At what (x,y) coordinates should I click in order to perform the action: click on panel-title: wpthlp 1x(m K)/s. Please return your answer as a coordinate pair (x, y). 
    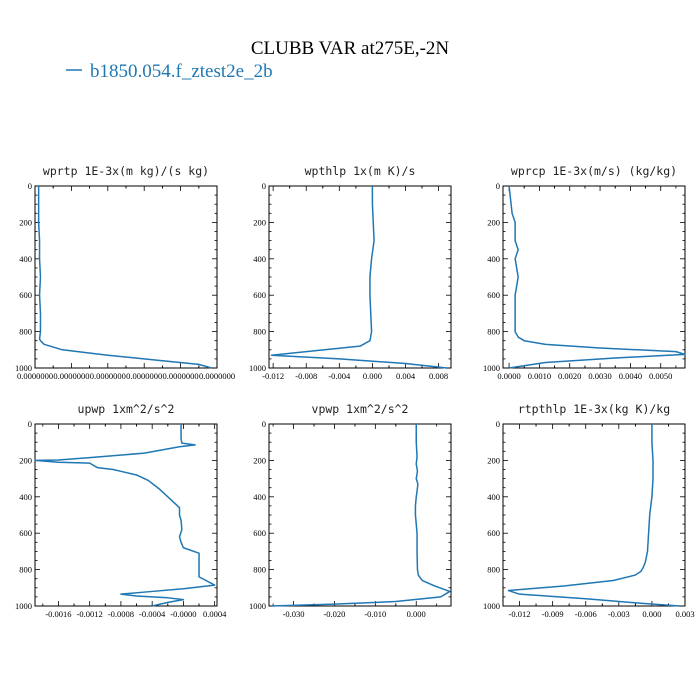
    Looking at the image, I should click on (360, 171).